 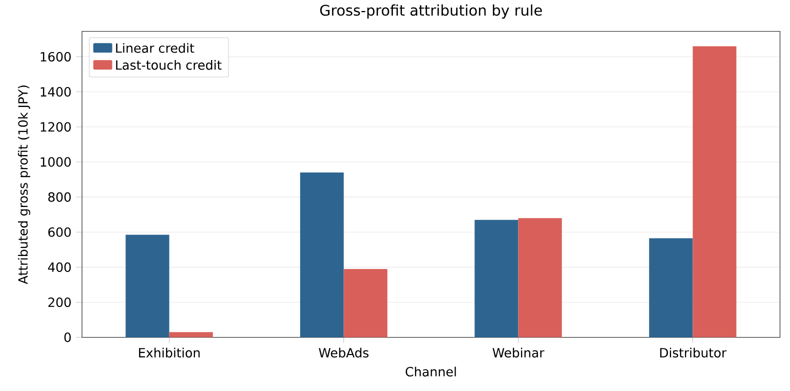 I want to click on y-tick-label: 200, so click(x=59, y=302).